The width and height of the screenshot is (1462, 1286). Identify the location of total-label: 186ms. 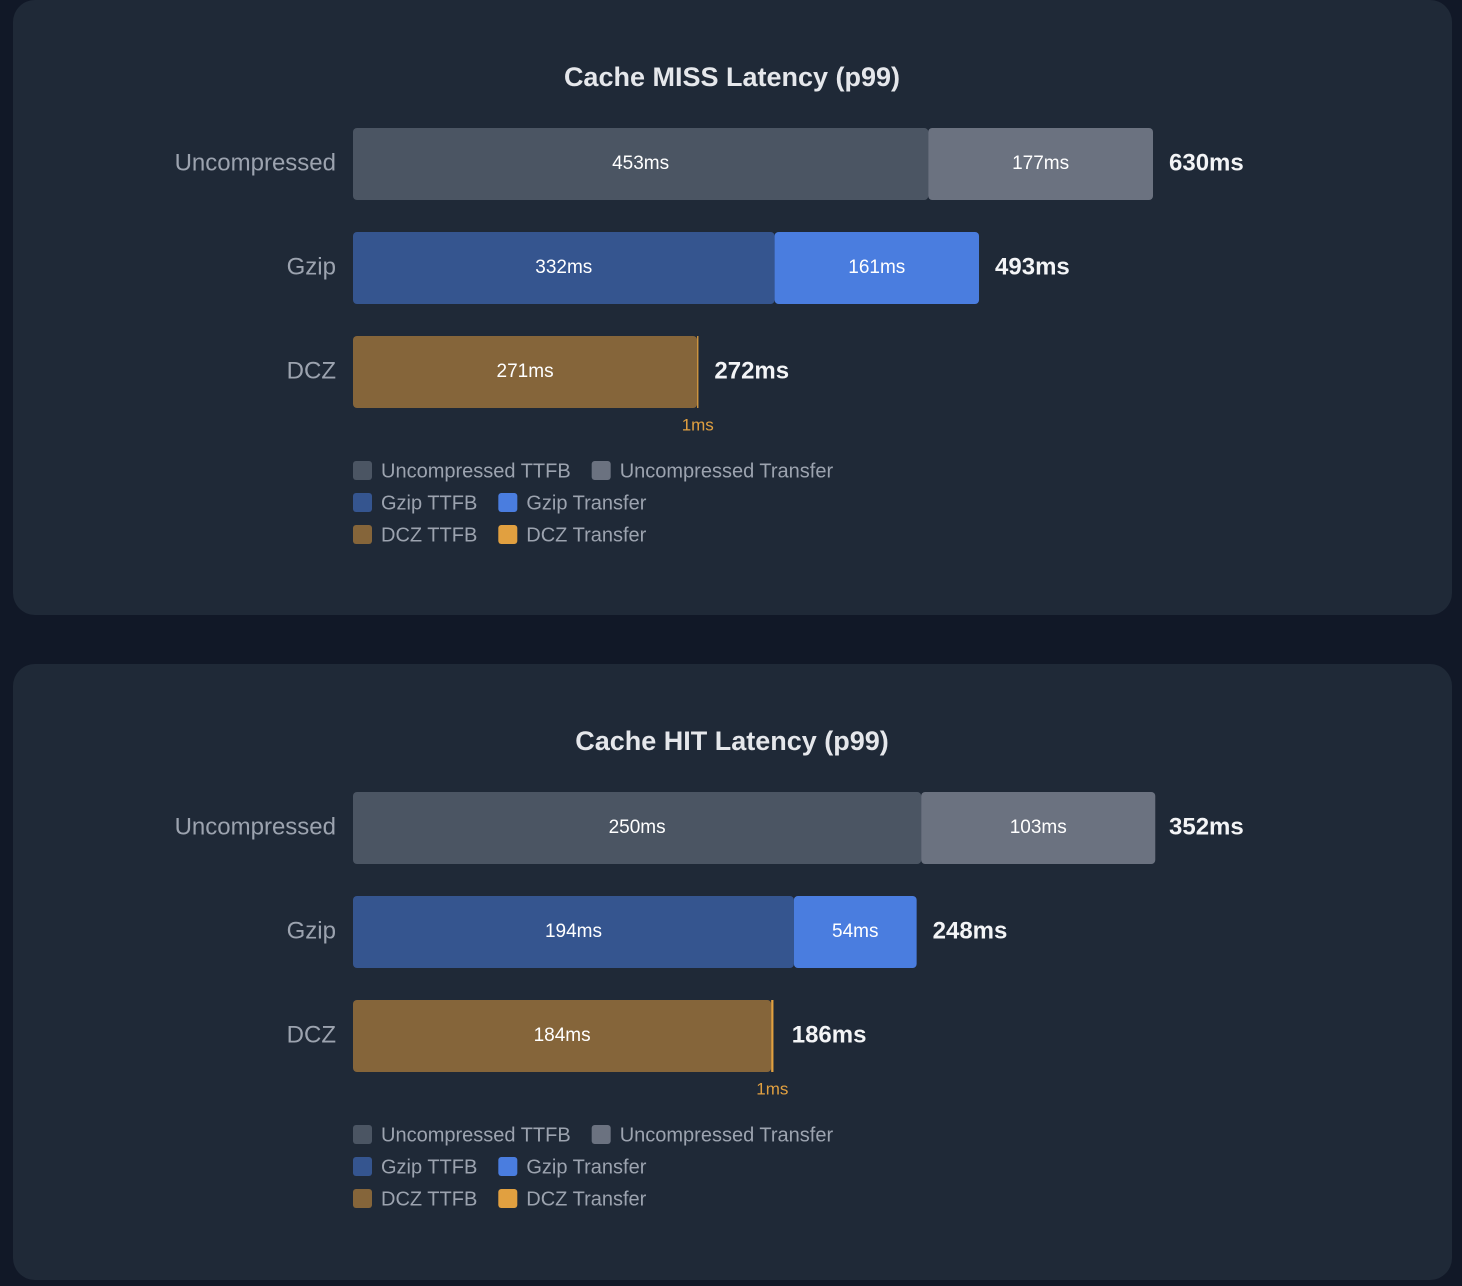
(829, 1034).